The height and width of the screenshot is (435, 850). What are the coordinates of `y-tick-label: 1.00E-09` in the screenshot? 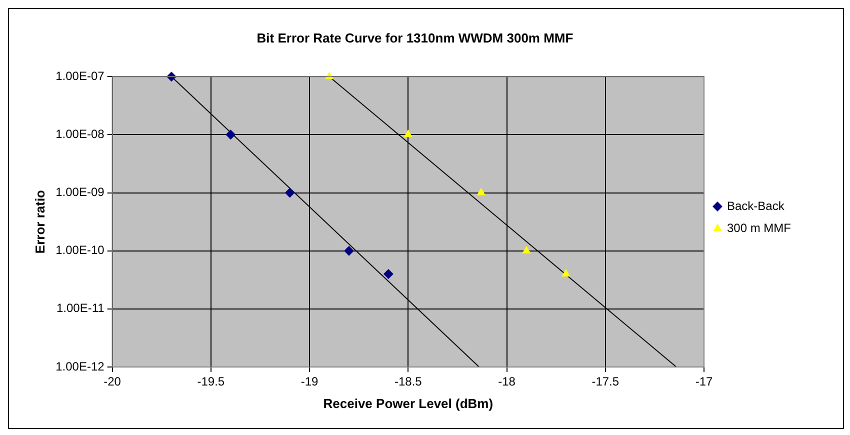 It's located at (80, 192).